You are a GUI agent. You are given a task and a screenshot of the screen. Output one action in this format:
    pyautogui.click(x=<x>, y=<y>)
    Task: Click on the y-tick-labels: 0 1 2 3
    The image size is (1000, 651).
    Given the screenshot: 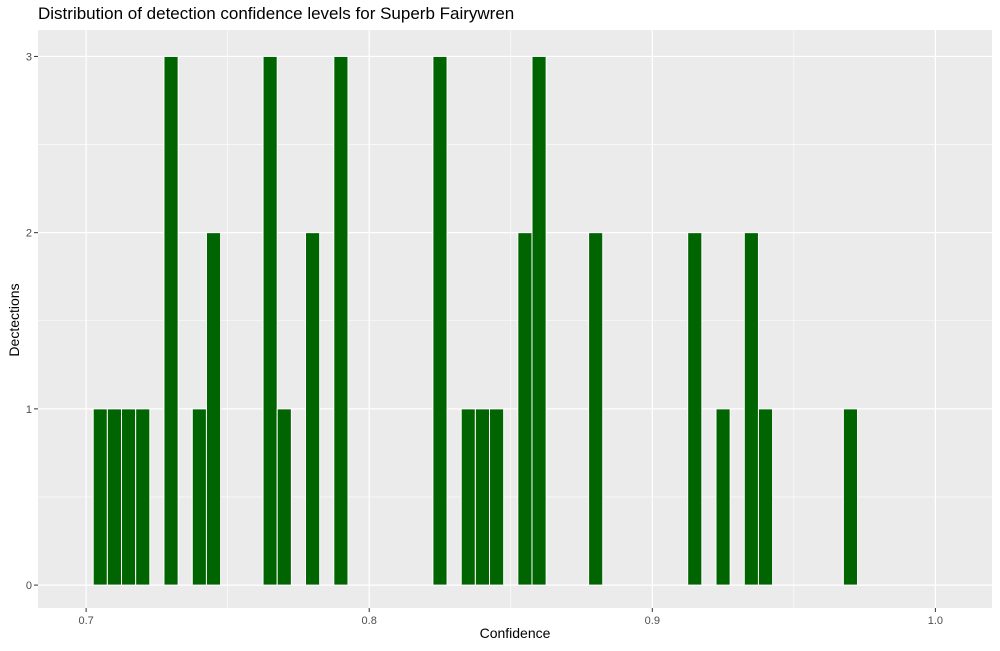 What is the action you would take?
    pyautogui.click(x=29, y=321)
    